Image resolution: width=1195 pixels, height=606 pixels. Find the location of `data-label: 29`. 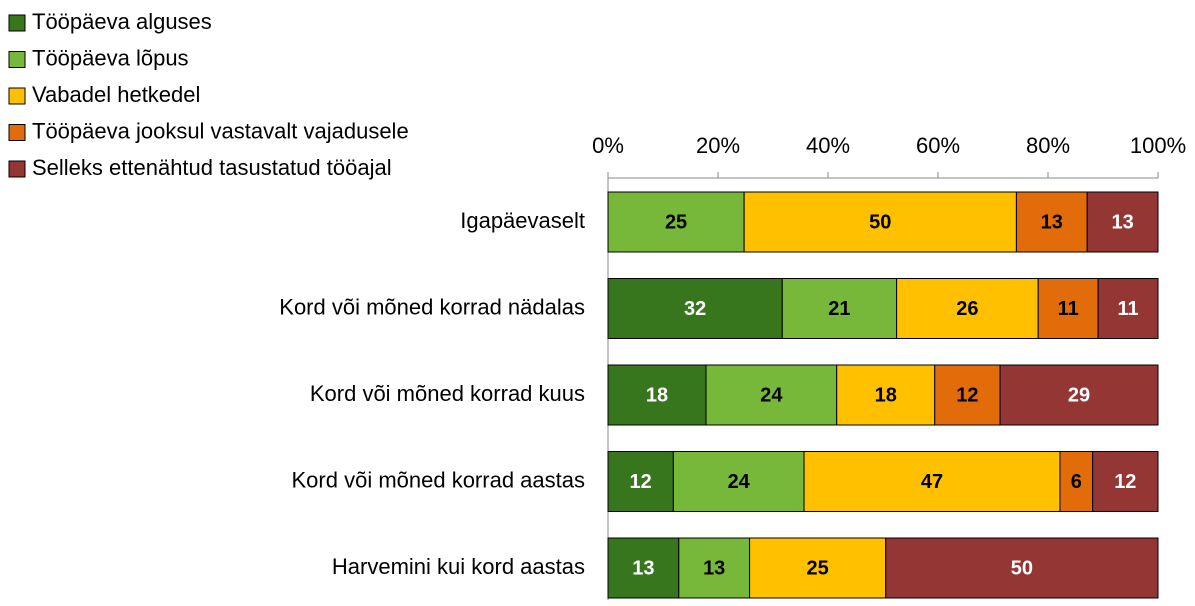

data-label: 29 is located at coordinates (1079, 395).